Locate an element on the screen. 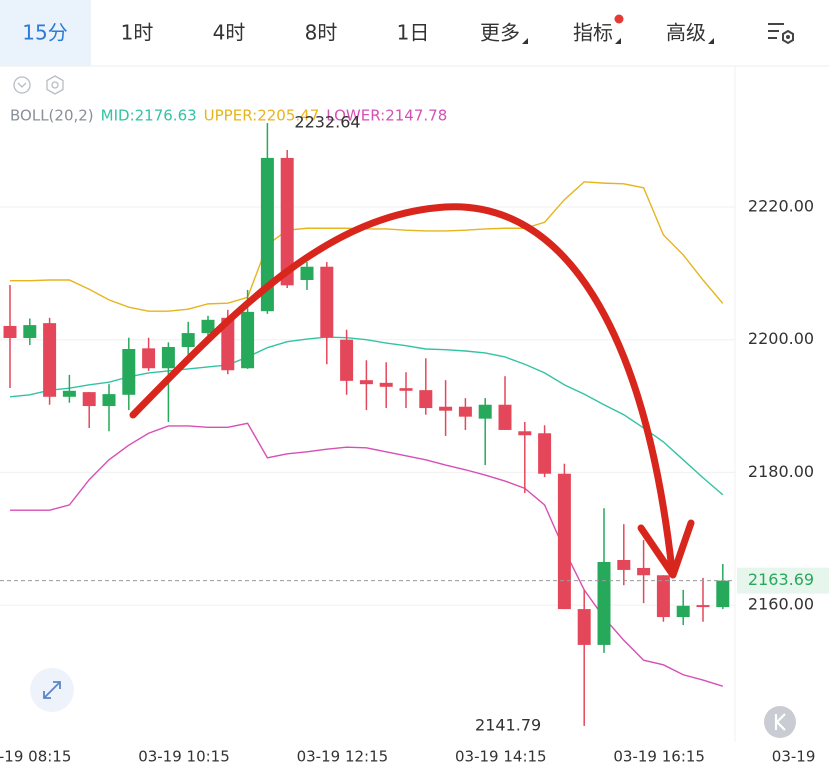 This screenshot has height=766, width=829. collapse-icon is located at coordinates (22, 85).